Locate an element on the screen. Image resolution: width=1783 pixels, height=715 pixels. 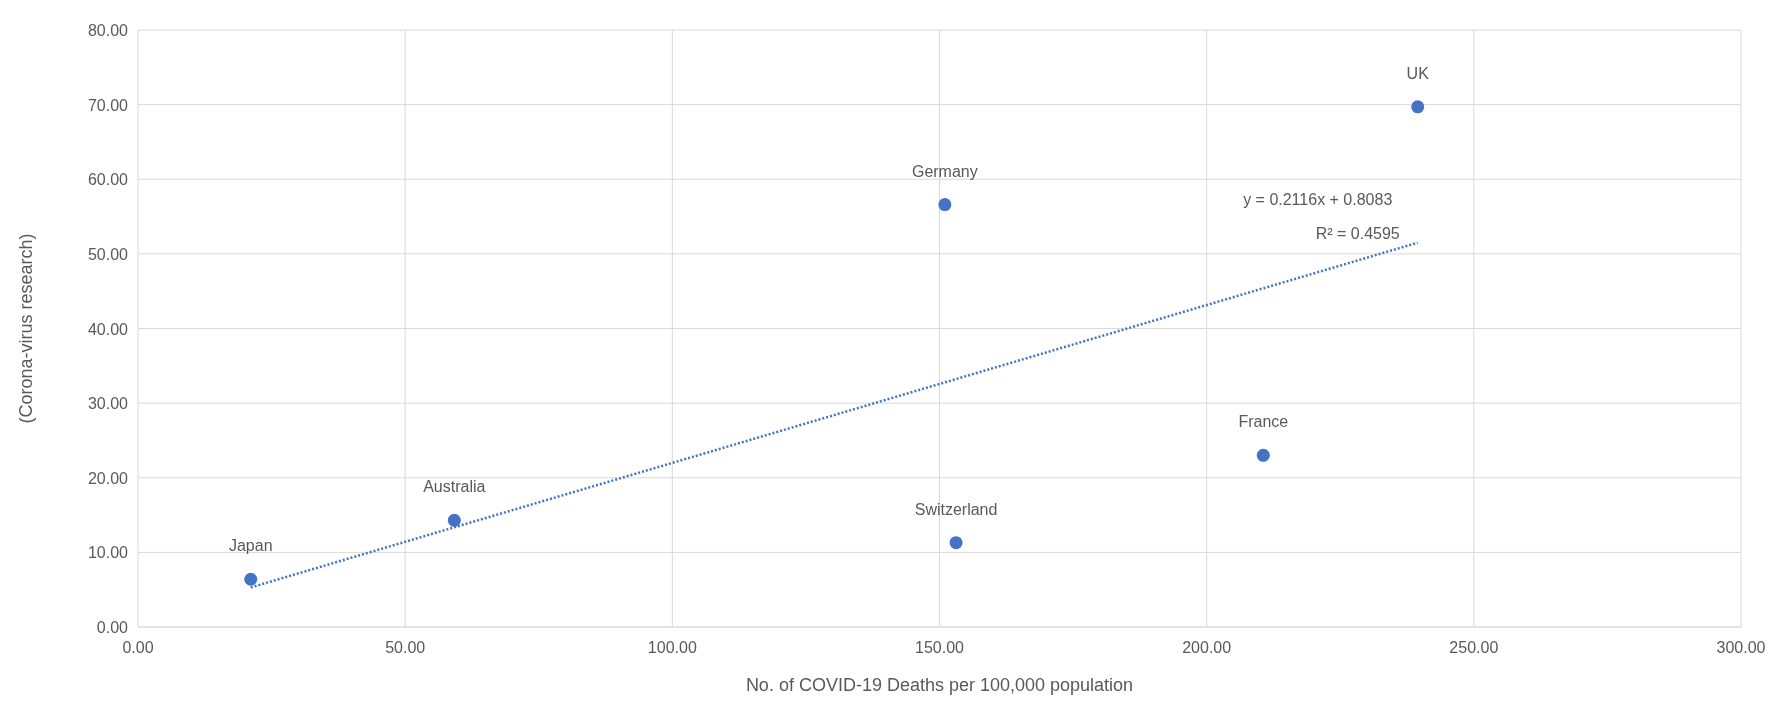
y-tick-label: 70.00 is located at coordinates (108, 105).